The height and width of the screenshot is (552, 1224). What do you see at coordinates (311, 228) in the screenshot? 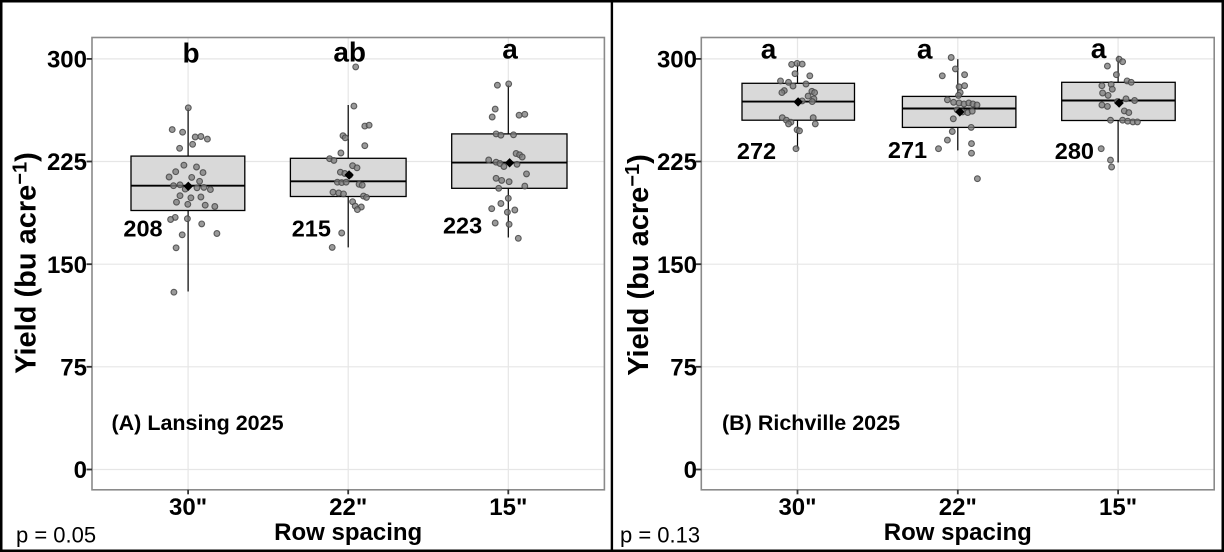
I see `svg-text: 215` at bounding box center [311, 228].